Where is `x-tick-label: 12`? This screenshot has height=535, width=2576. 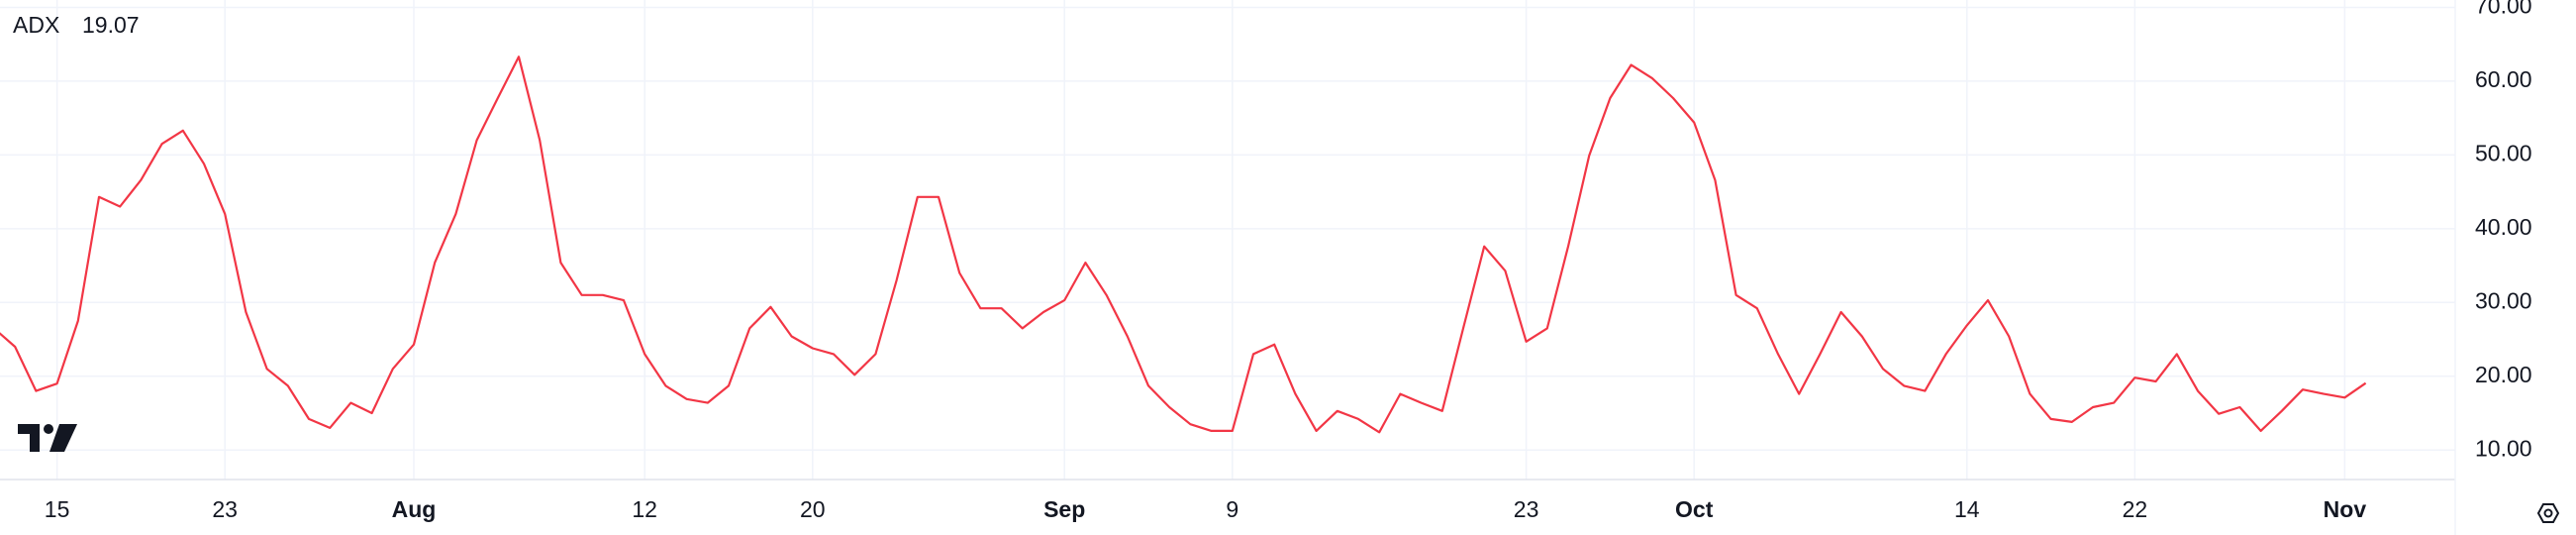 x-tick-label: 12 is located at coordinates (645, 509).